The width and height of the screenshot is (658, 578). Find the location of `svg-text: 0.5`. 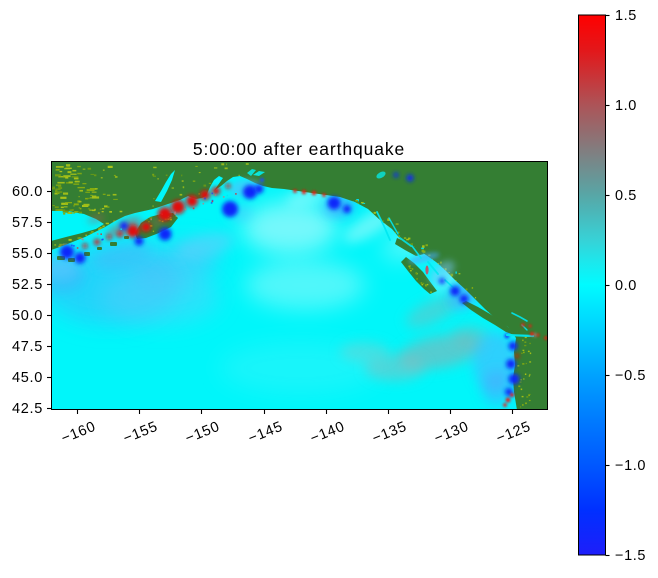

svg-text: 0.5 is located at coordinates (626, 196).